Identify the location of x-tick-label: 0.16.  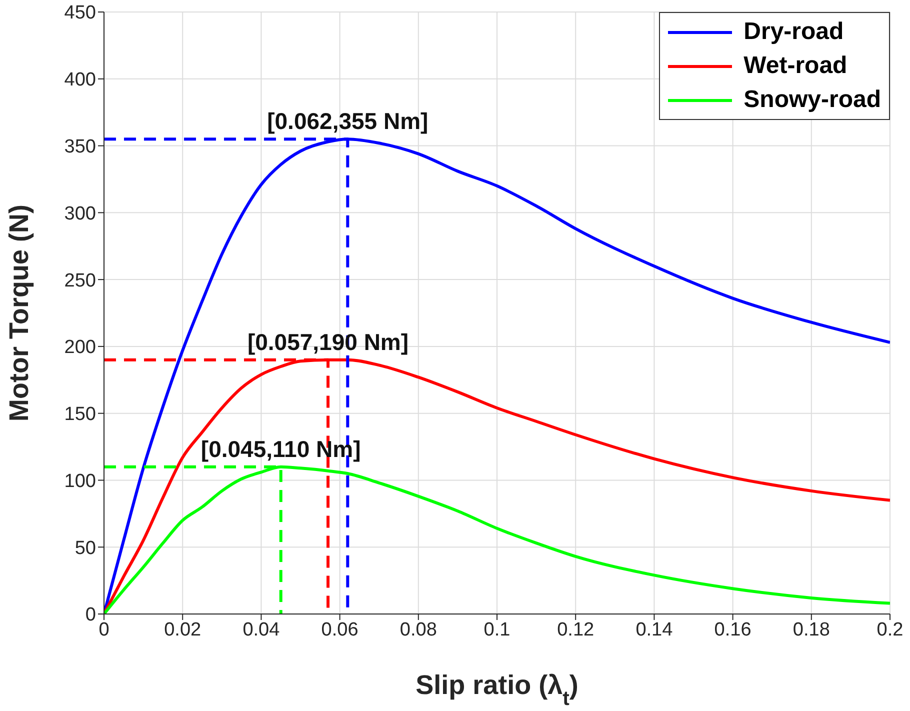
(733, 629).